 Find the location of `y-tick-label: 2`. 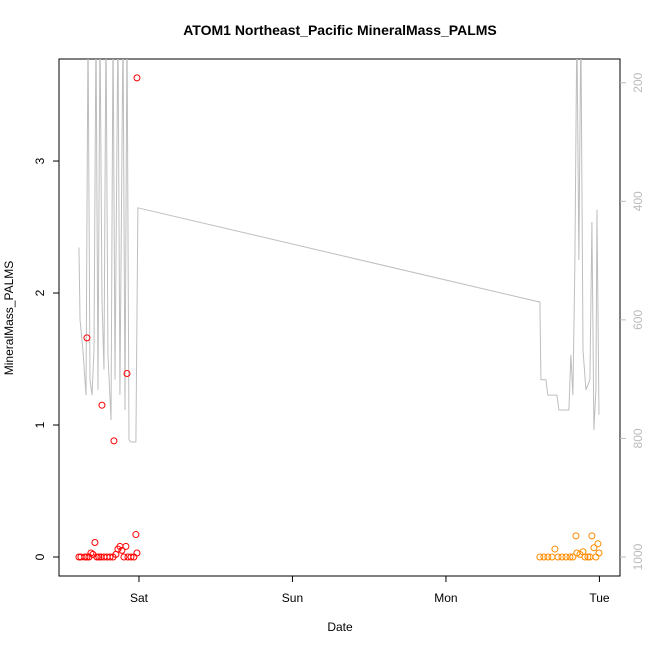

y-tick-label: 2 is located at coordinates (40, 292).